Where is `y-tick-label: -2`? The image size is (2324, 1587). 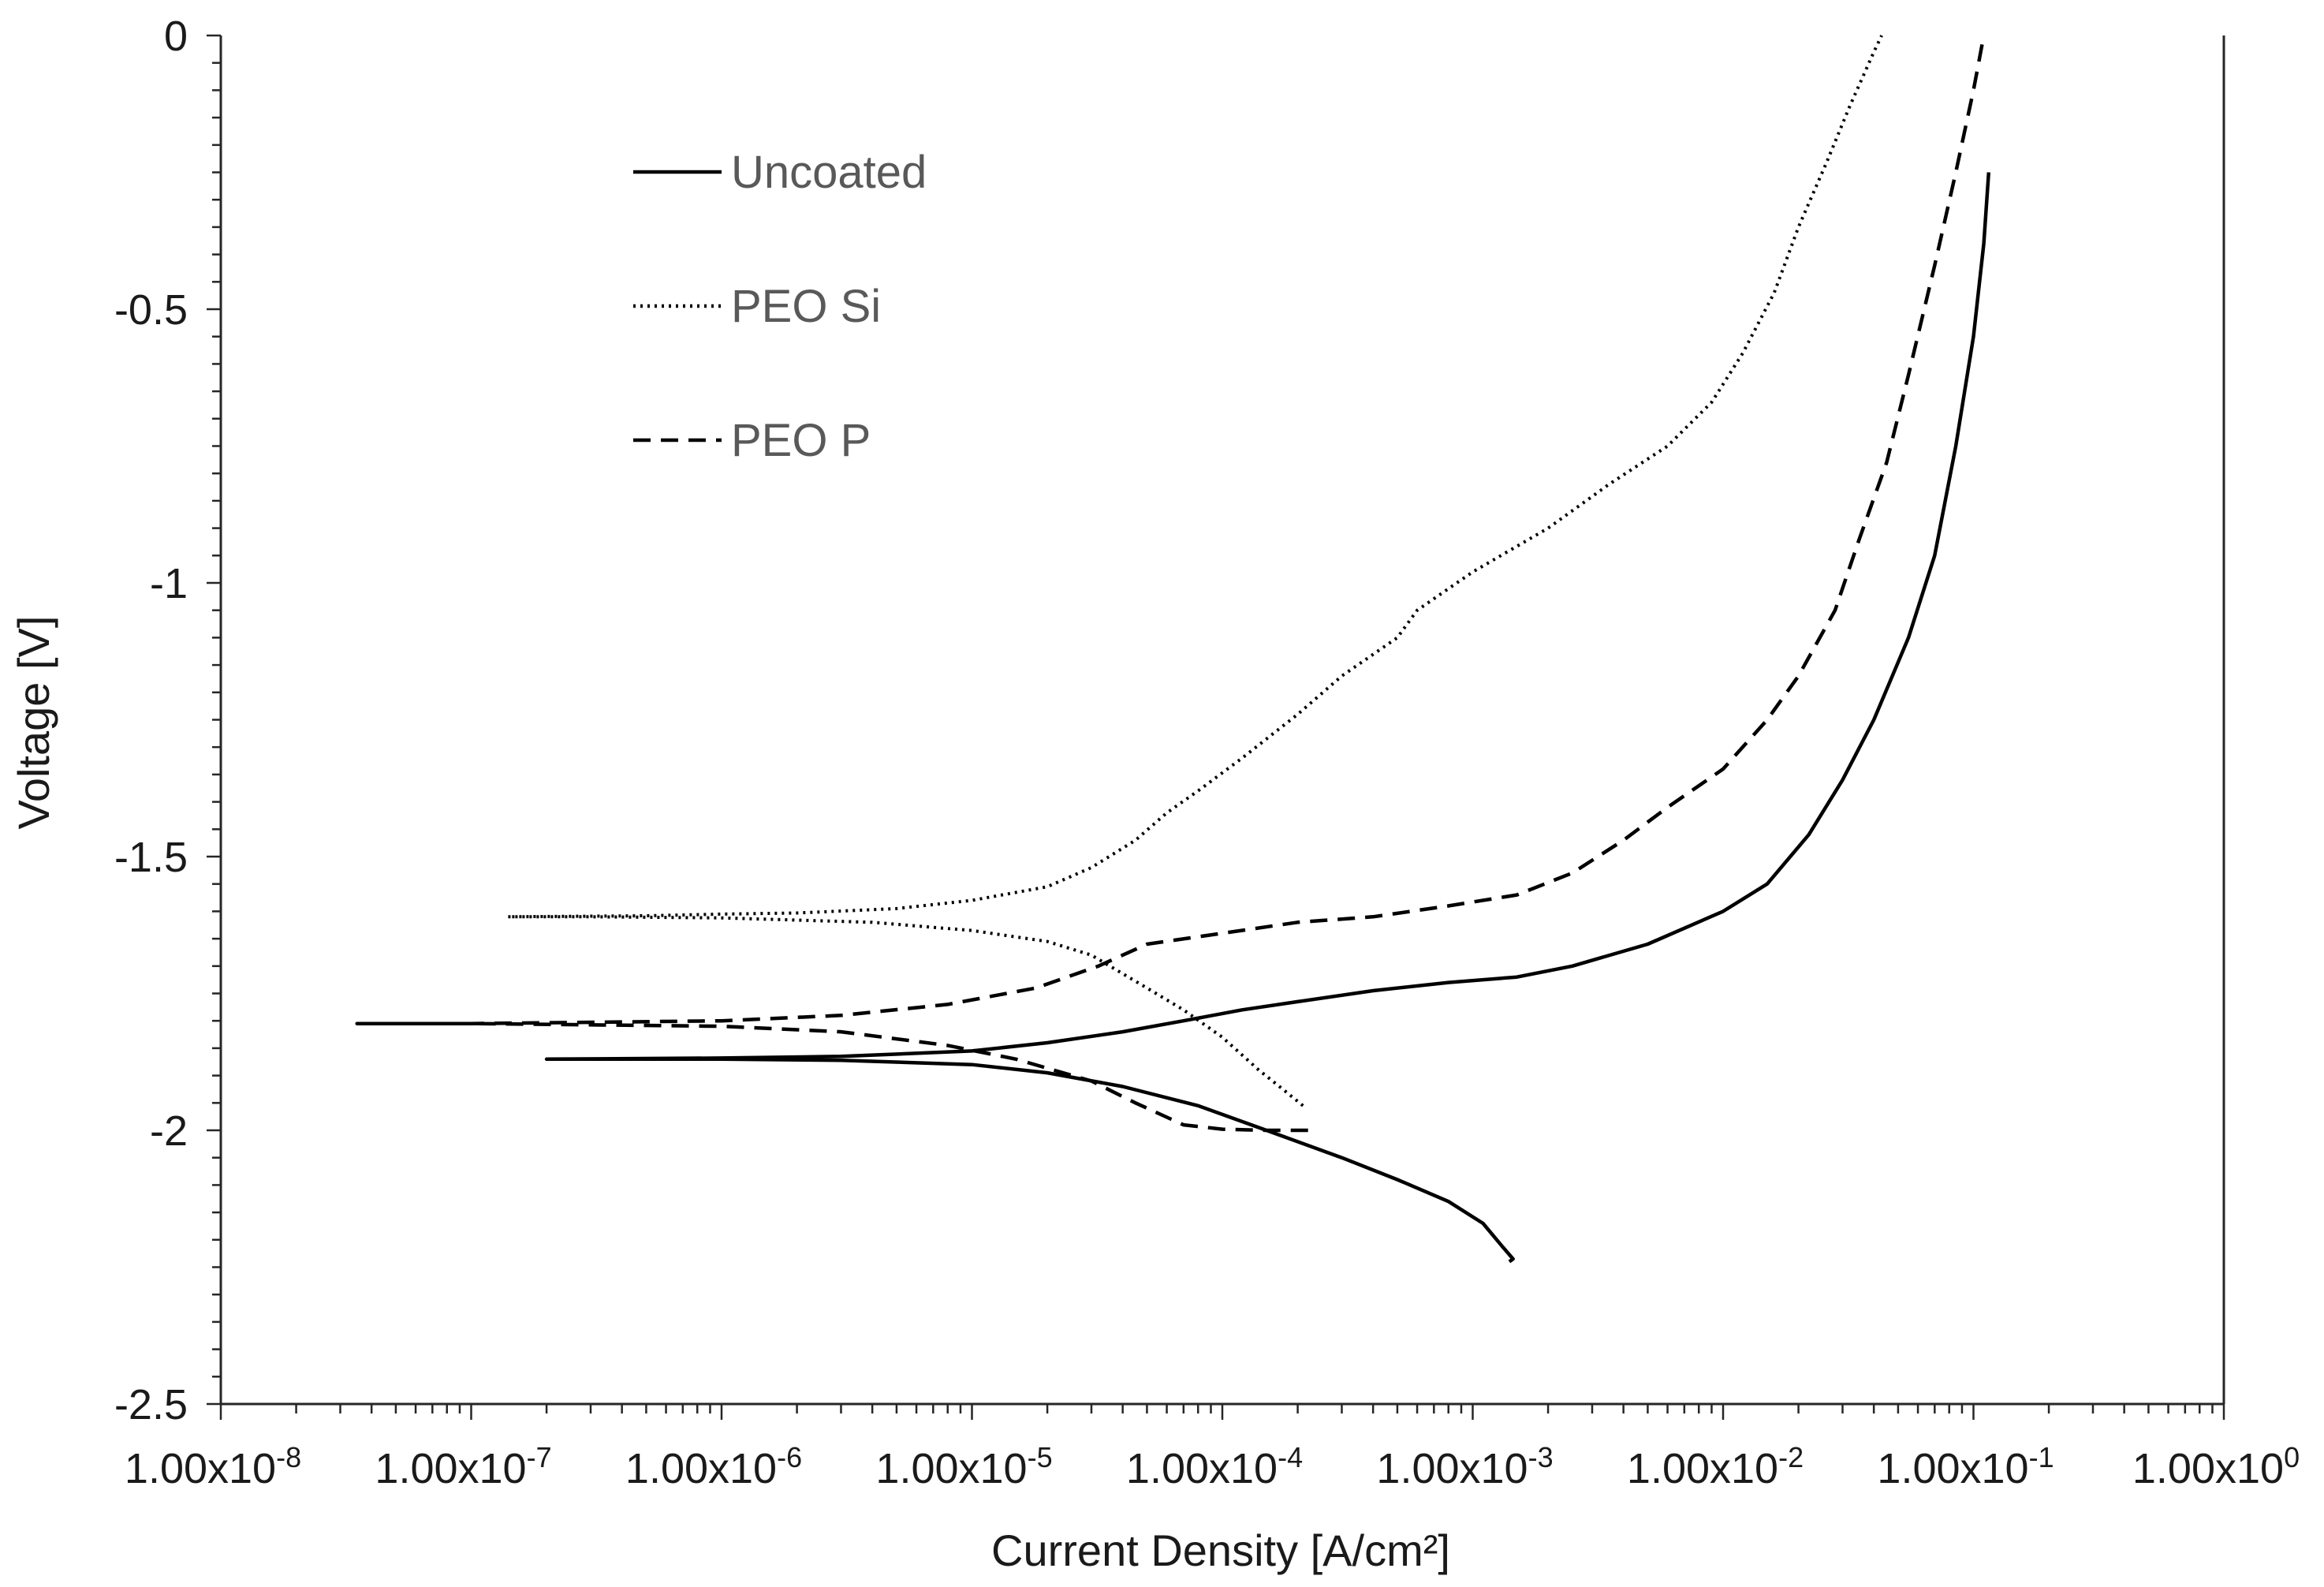
y-tick-label: -2 is located at coordinates (169, 1131).